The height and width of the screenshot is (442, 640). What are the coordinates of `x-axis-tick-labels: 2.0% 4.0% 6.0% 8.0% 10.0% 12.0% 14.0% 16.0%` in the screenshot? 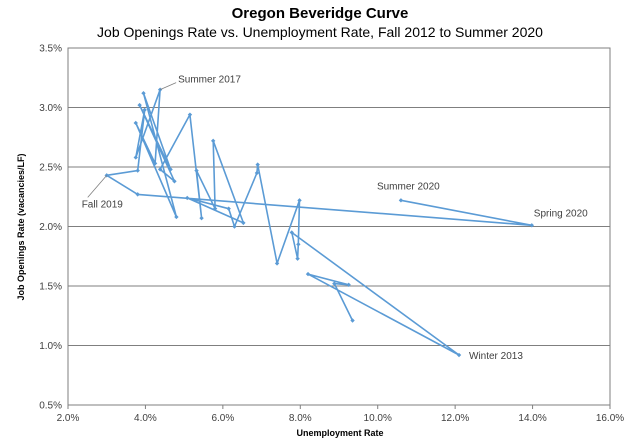 It's located at (340, 414).